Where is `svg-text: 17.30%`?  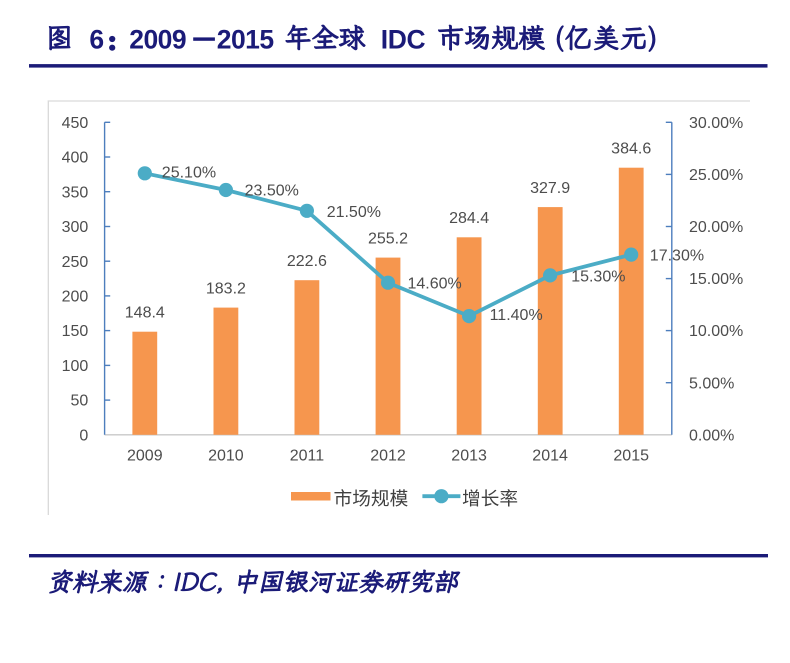 svg-text: 17.30% is located at coordinates (677, 256).